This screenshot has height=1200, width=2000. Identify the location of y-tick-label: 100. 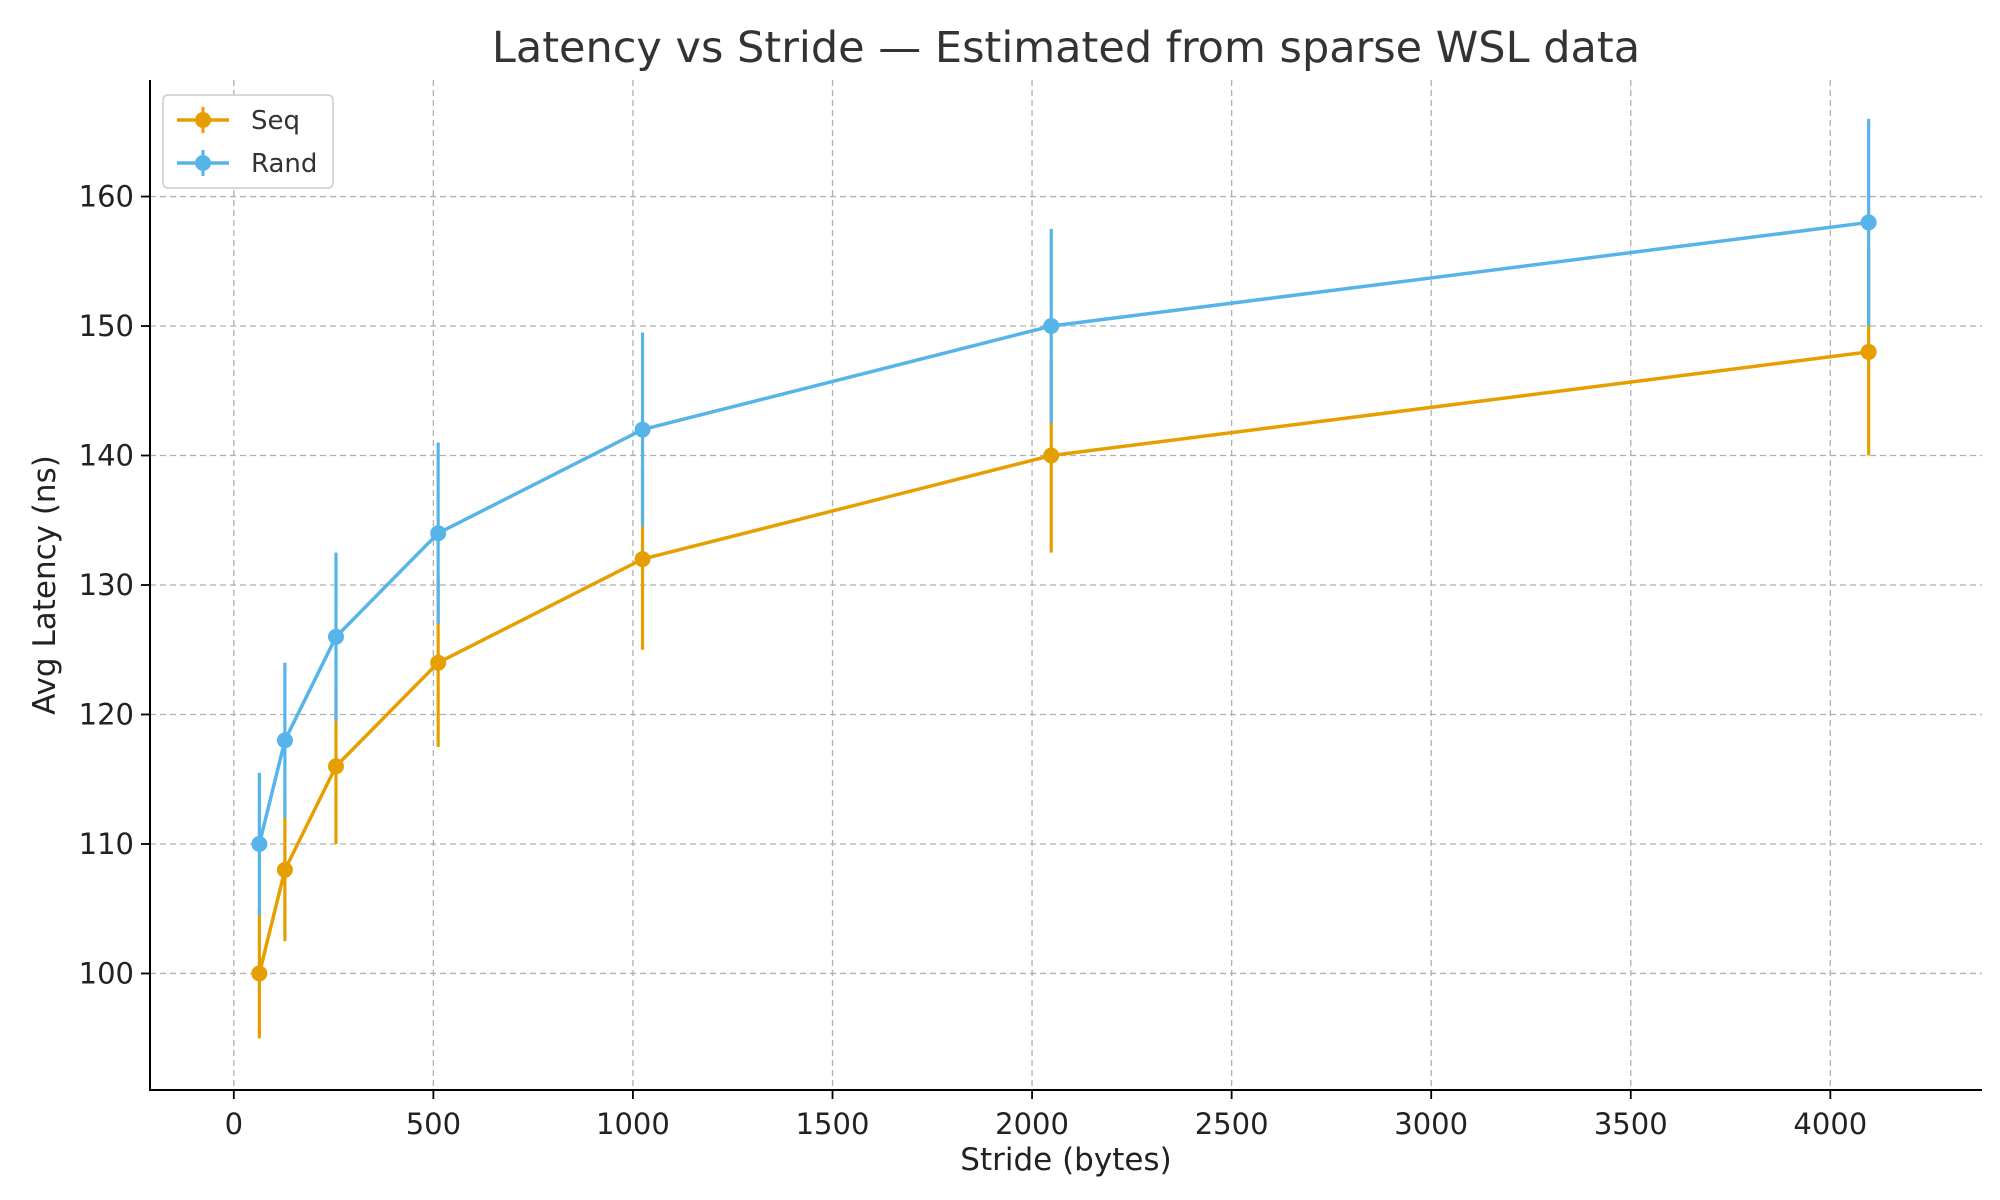
(106, 973).